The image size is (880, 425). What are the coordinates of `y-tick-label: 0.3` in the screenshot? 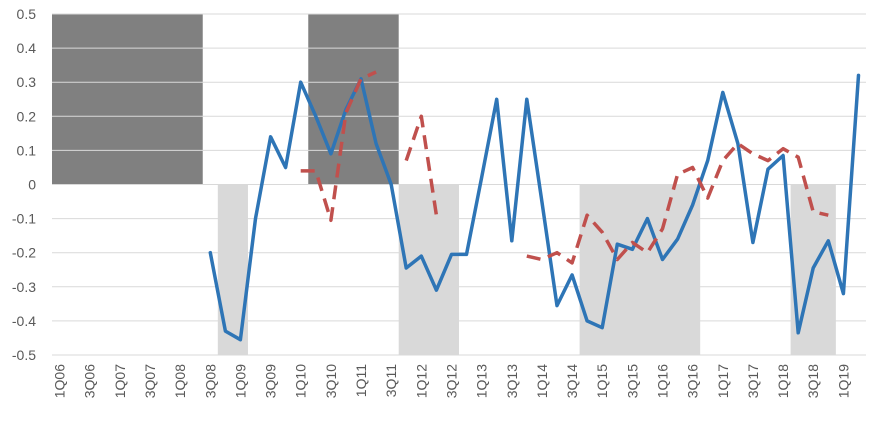 It's located at (27, 82).